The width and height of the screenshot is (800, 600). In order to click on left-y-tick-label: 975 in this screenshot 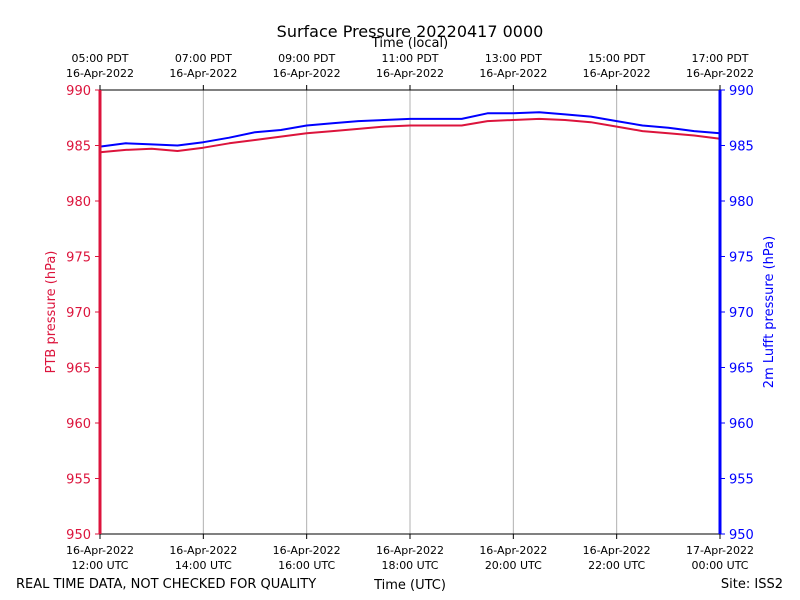, I will do `click(78, 258)`.